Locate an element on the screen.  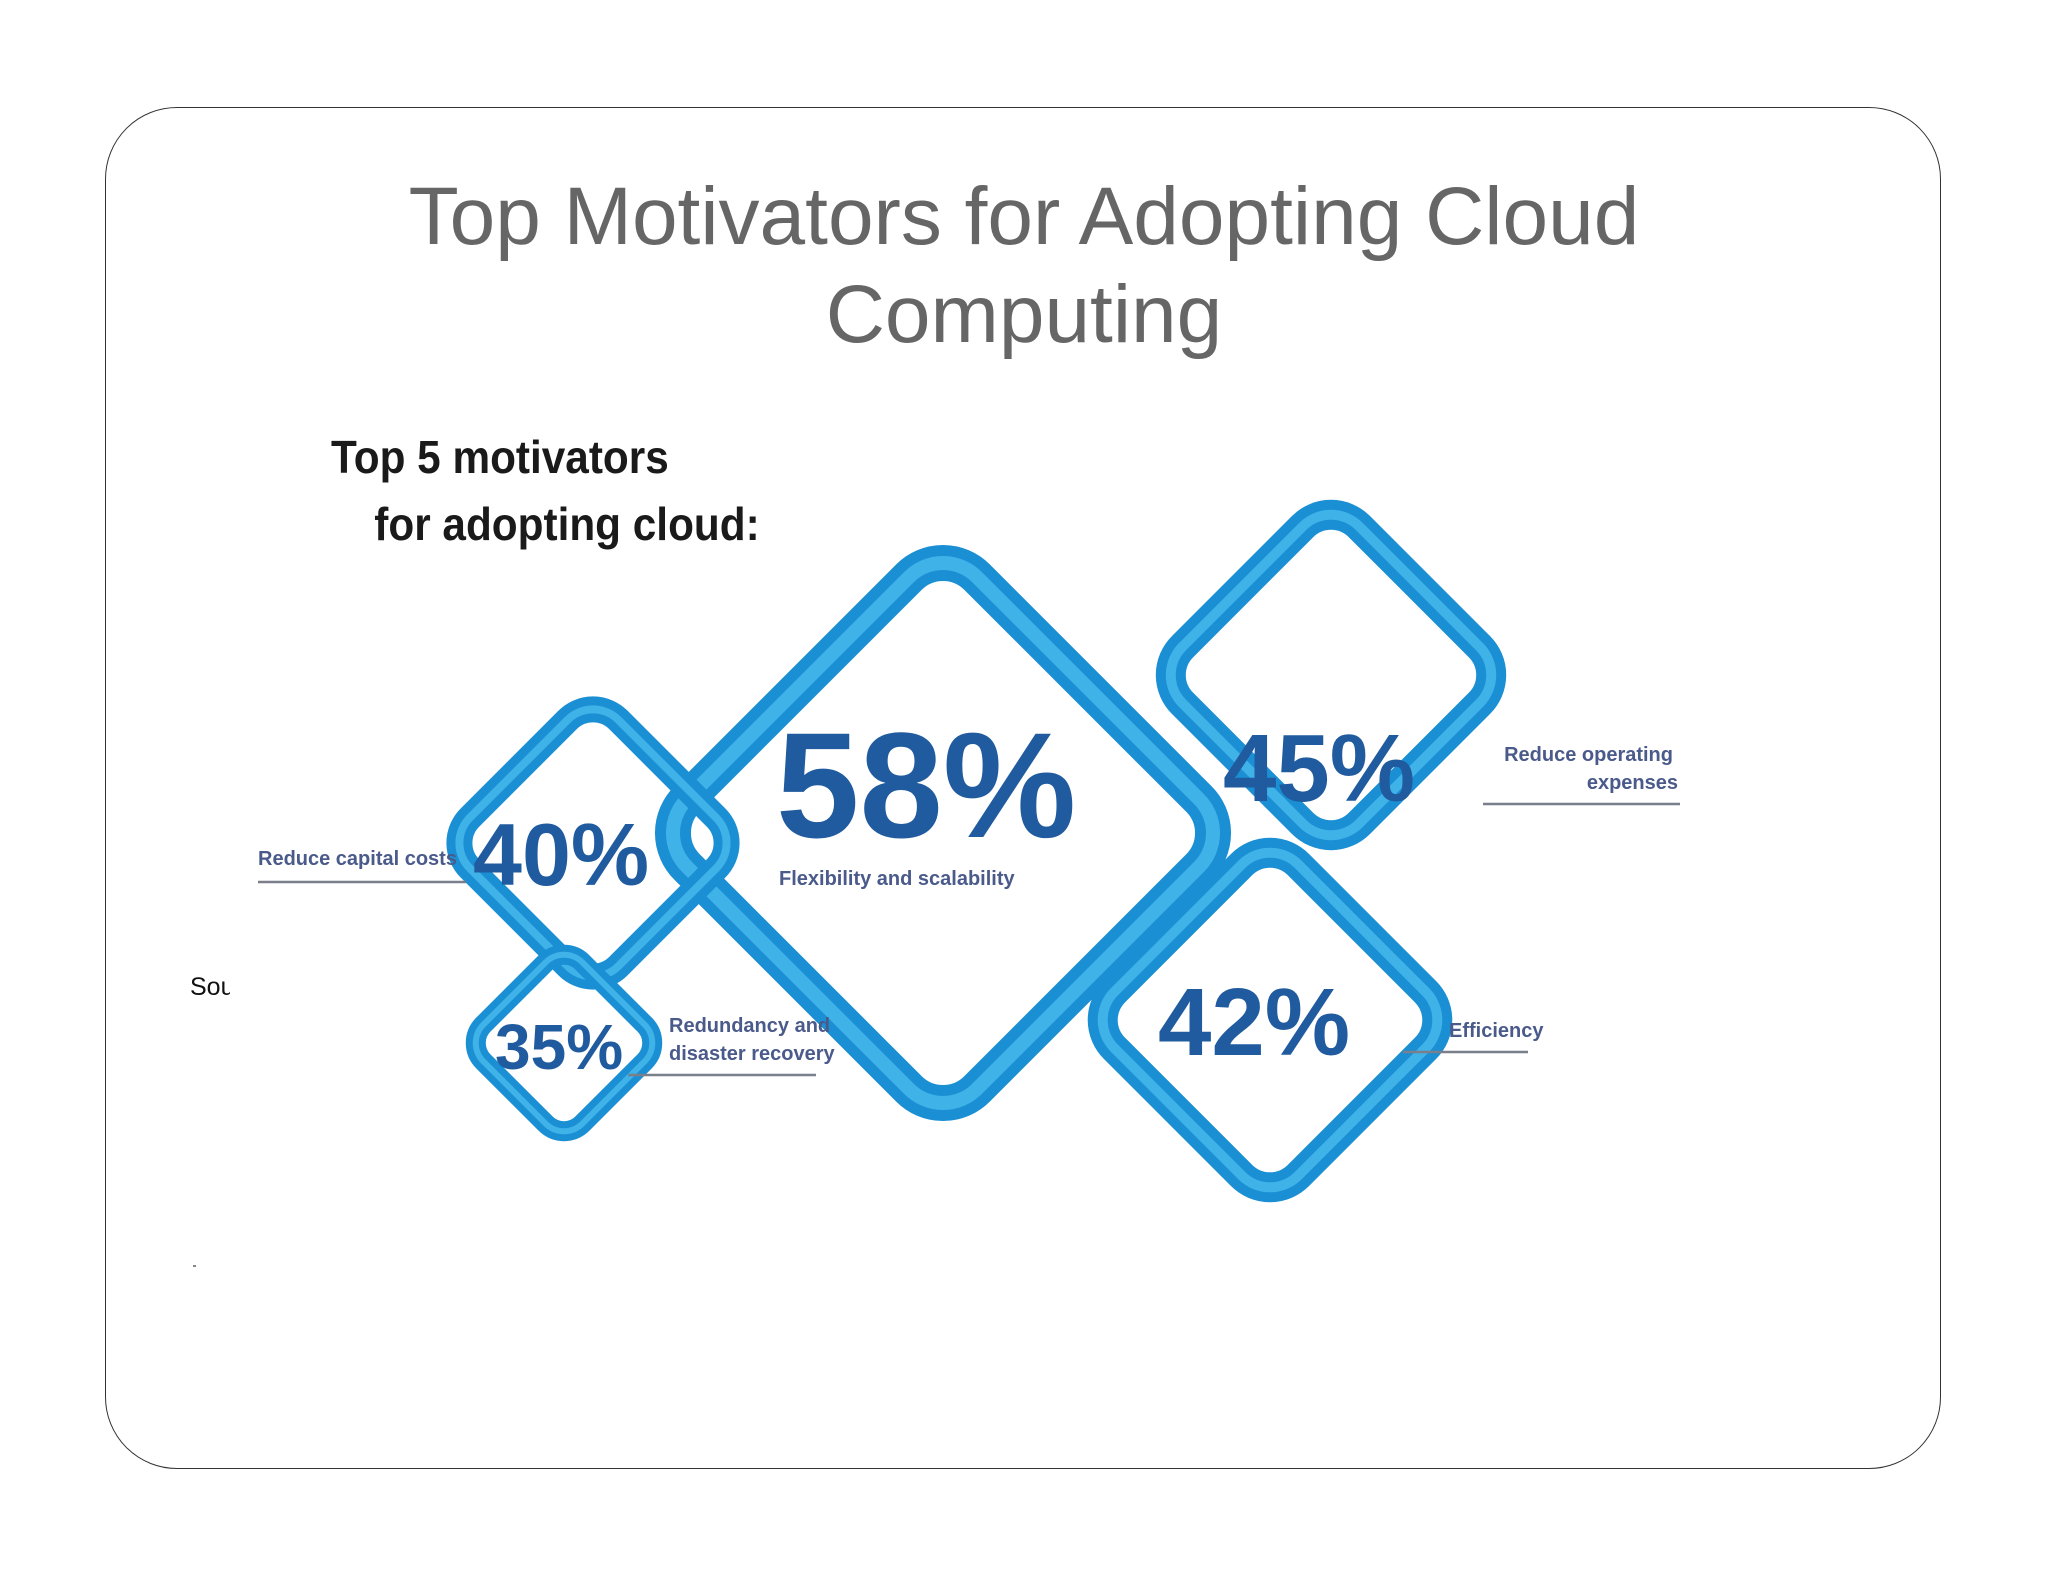
footnote-dot is located at coordinates (194, 1266).